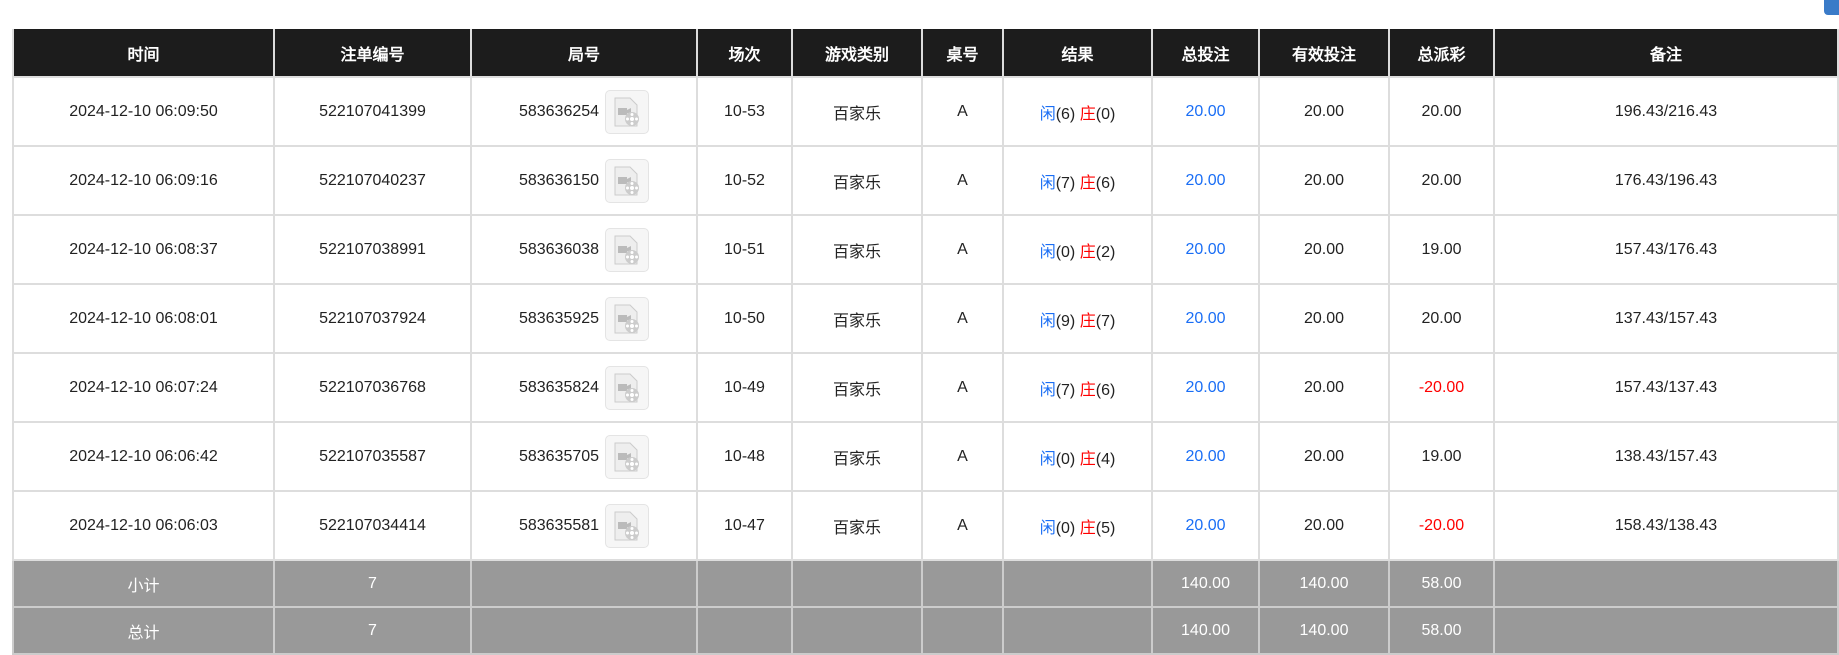  I want to click on corner-button, so click(1831, 7).